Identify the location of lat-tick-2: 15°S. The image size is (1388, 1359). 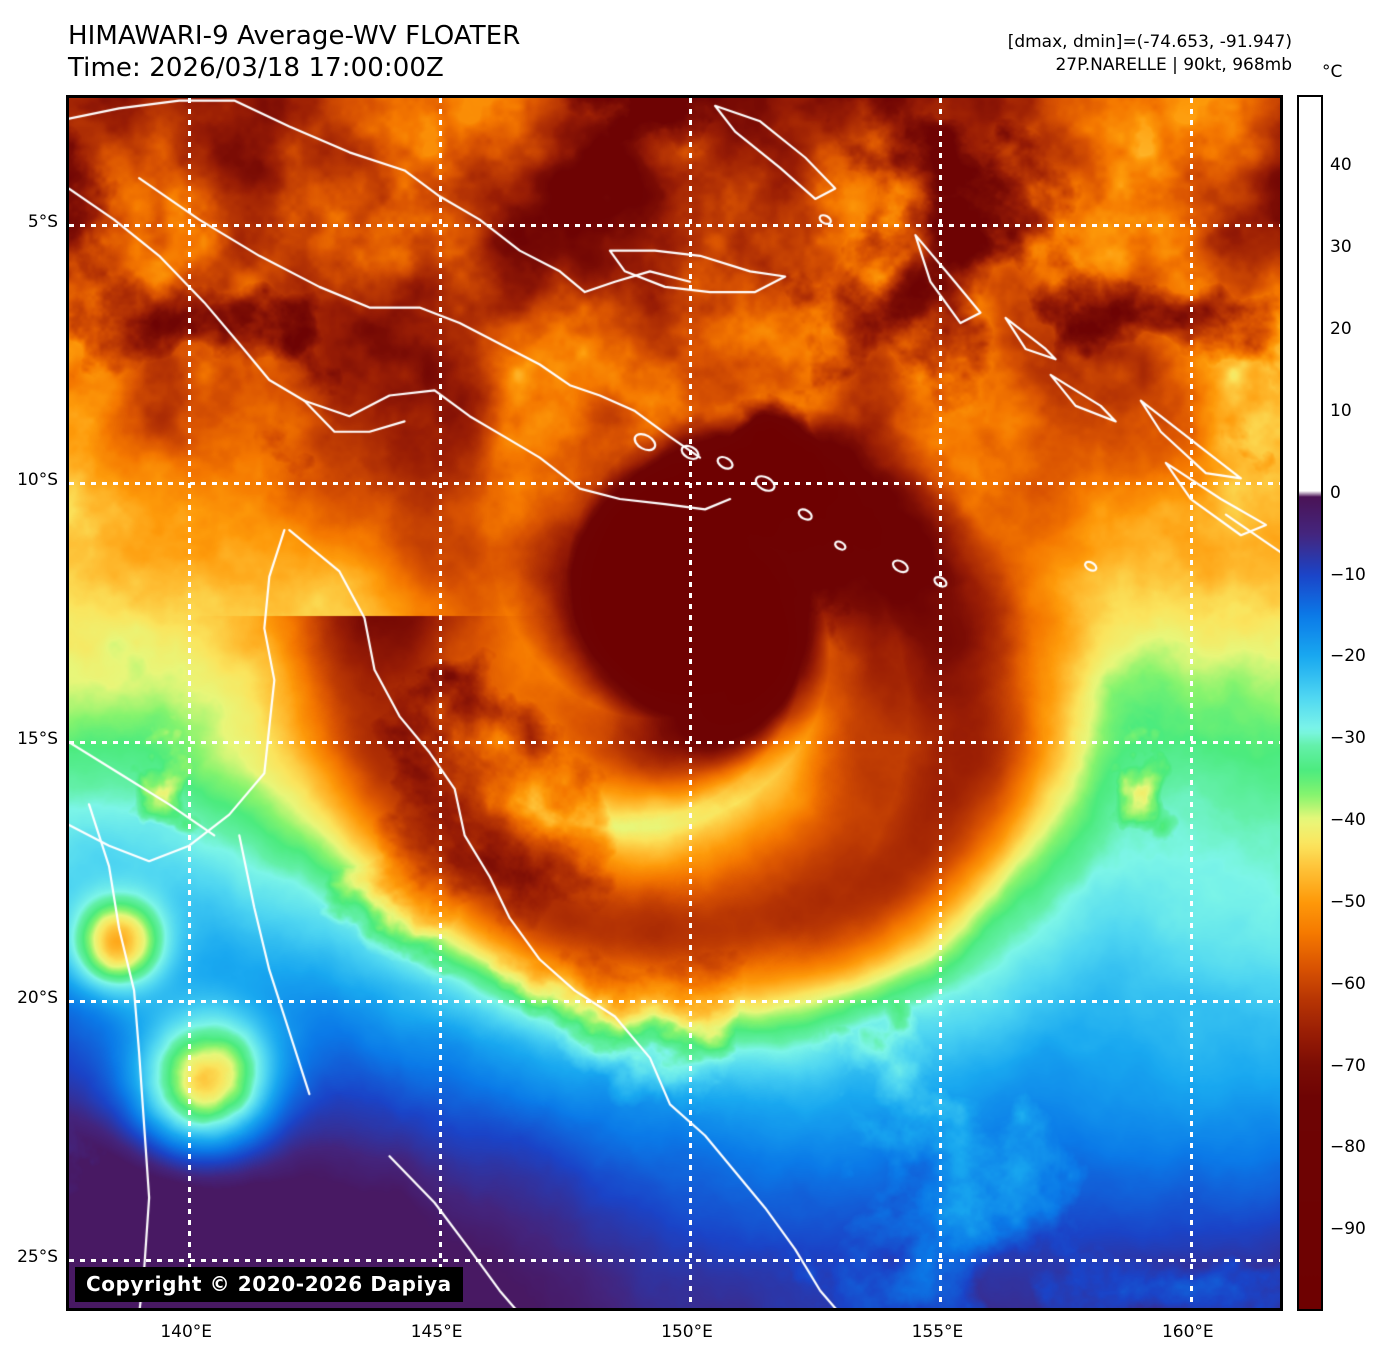
(37, 739).